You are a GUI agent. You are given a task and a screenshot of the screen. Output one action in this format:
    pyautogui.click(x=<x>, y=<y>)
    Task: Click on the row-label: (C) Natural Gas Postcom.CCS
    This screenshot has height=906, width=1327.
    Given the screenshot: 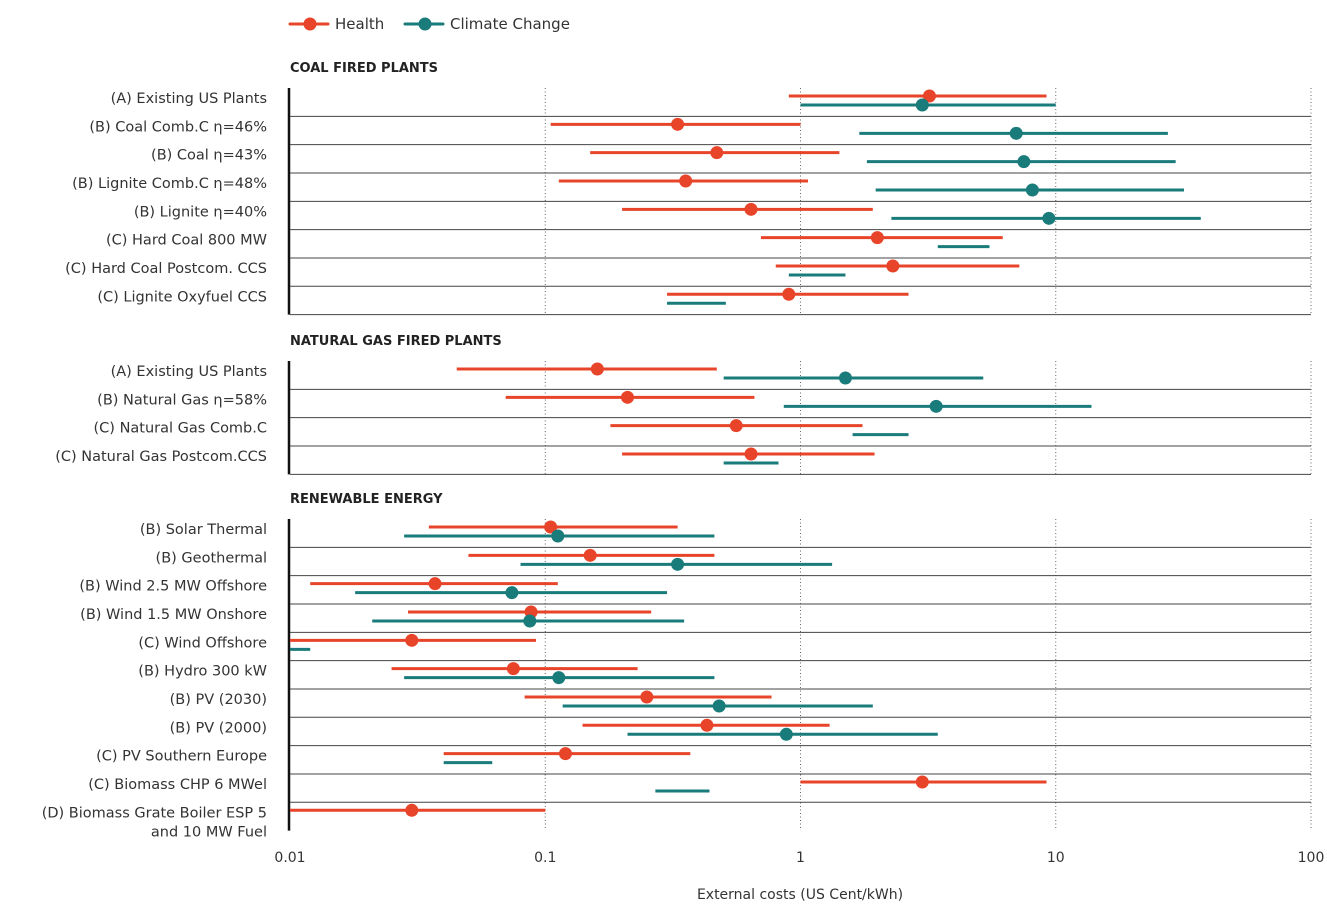 What is the action you would take?
    pyautogui.click(x=161, y=457)
    